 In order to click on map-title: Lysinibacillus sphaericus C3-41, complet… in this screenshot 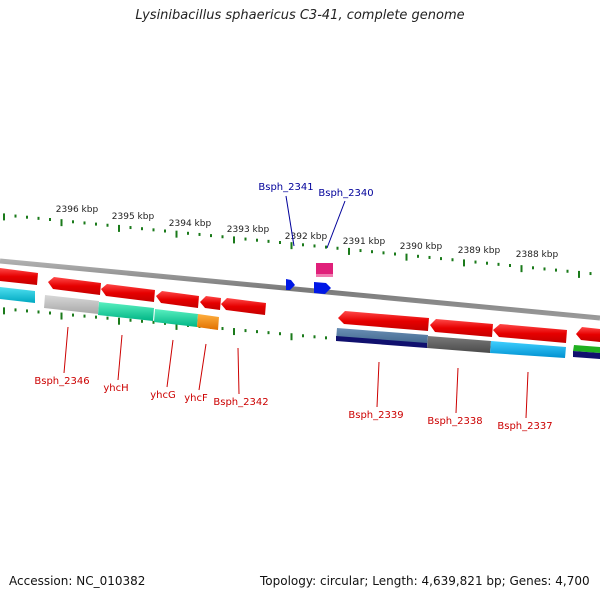, I will do `click(300, 15)`.